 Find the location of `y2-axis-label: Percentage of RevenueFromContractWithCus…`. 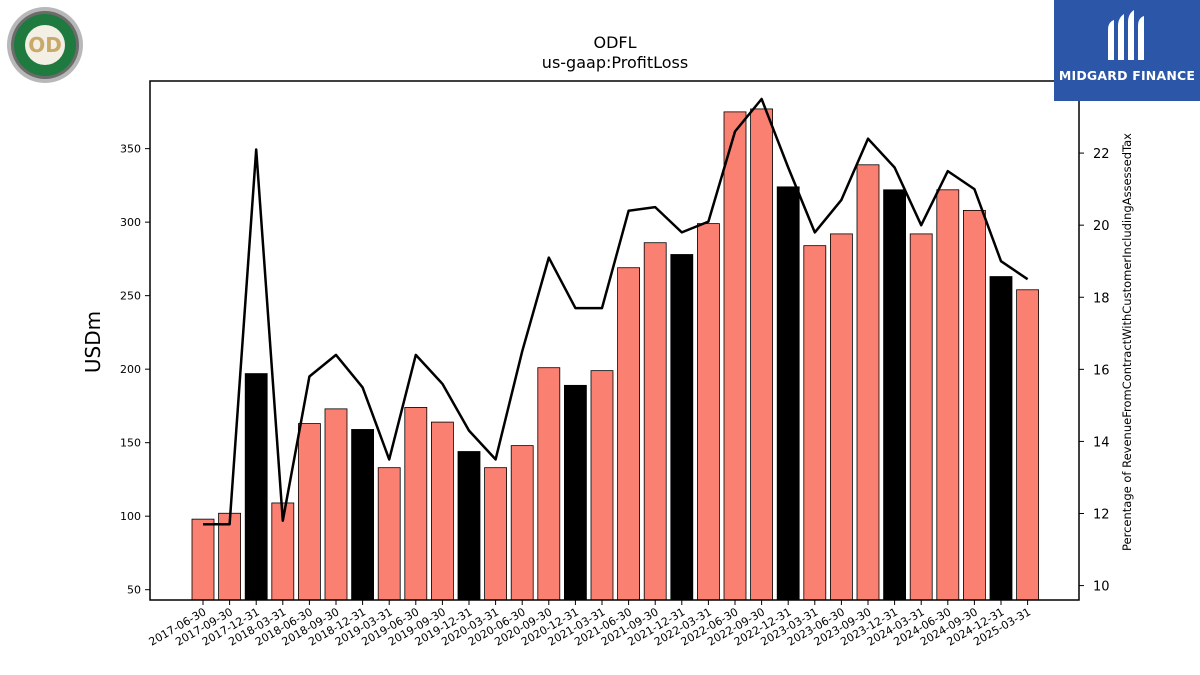

y2-axis-label: Percentage of RevenueFromContractWithCus… is located at coordinates (1127, 342).